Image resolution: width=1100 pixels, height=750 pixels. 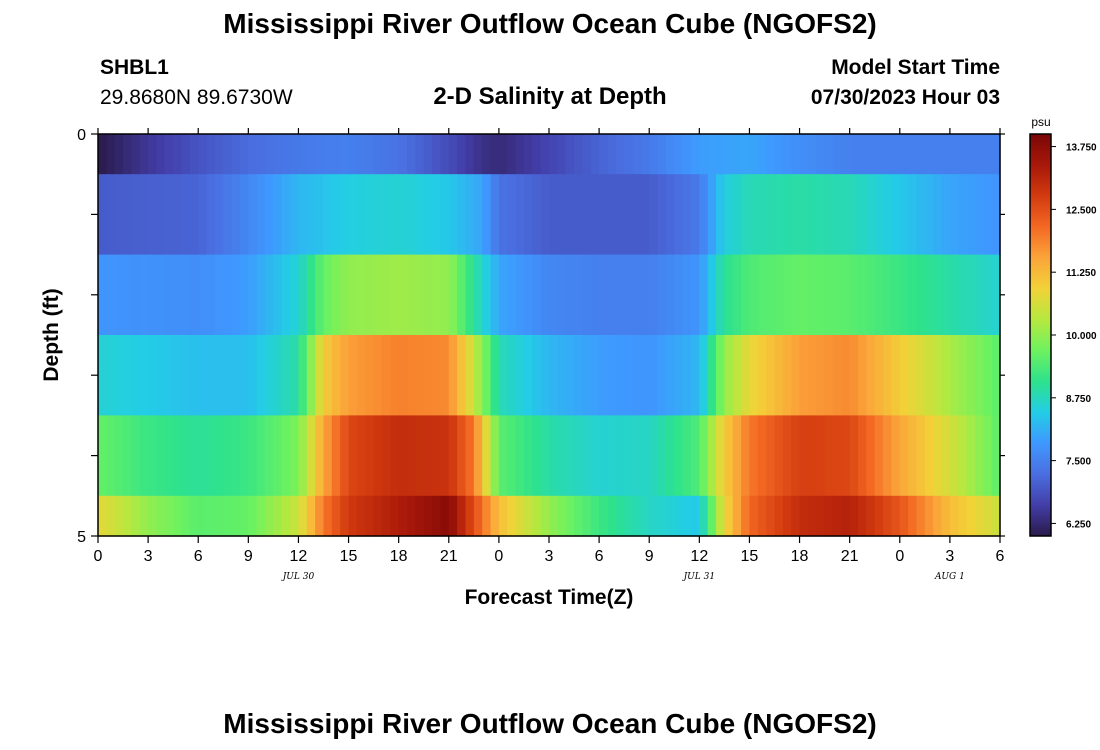 What do you see at coordinates (1081, 336) in the screenshot?
I see `colorbar-tick-label: 10.000` at bounding box center [1081, 336].